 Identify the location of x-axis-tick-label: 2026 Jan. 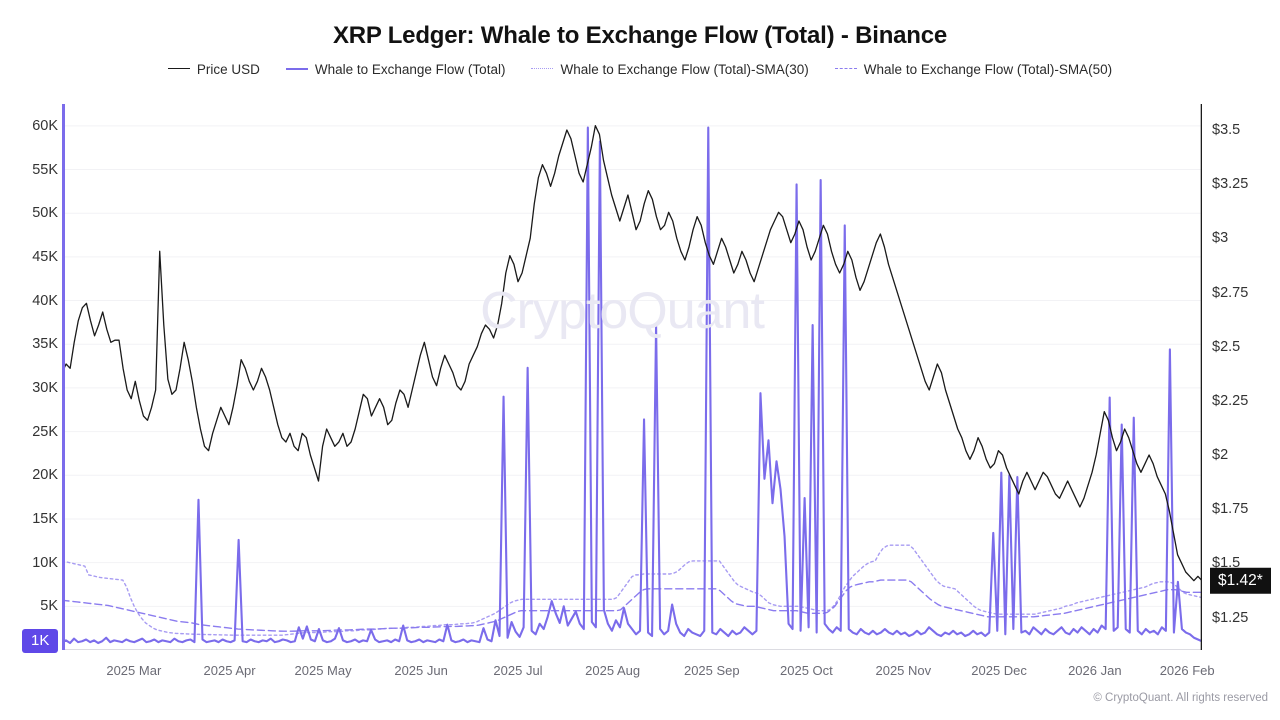
(1095, 670).